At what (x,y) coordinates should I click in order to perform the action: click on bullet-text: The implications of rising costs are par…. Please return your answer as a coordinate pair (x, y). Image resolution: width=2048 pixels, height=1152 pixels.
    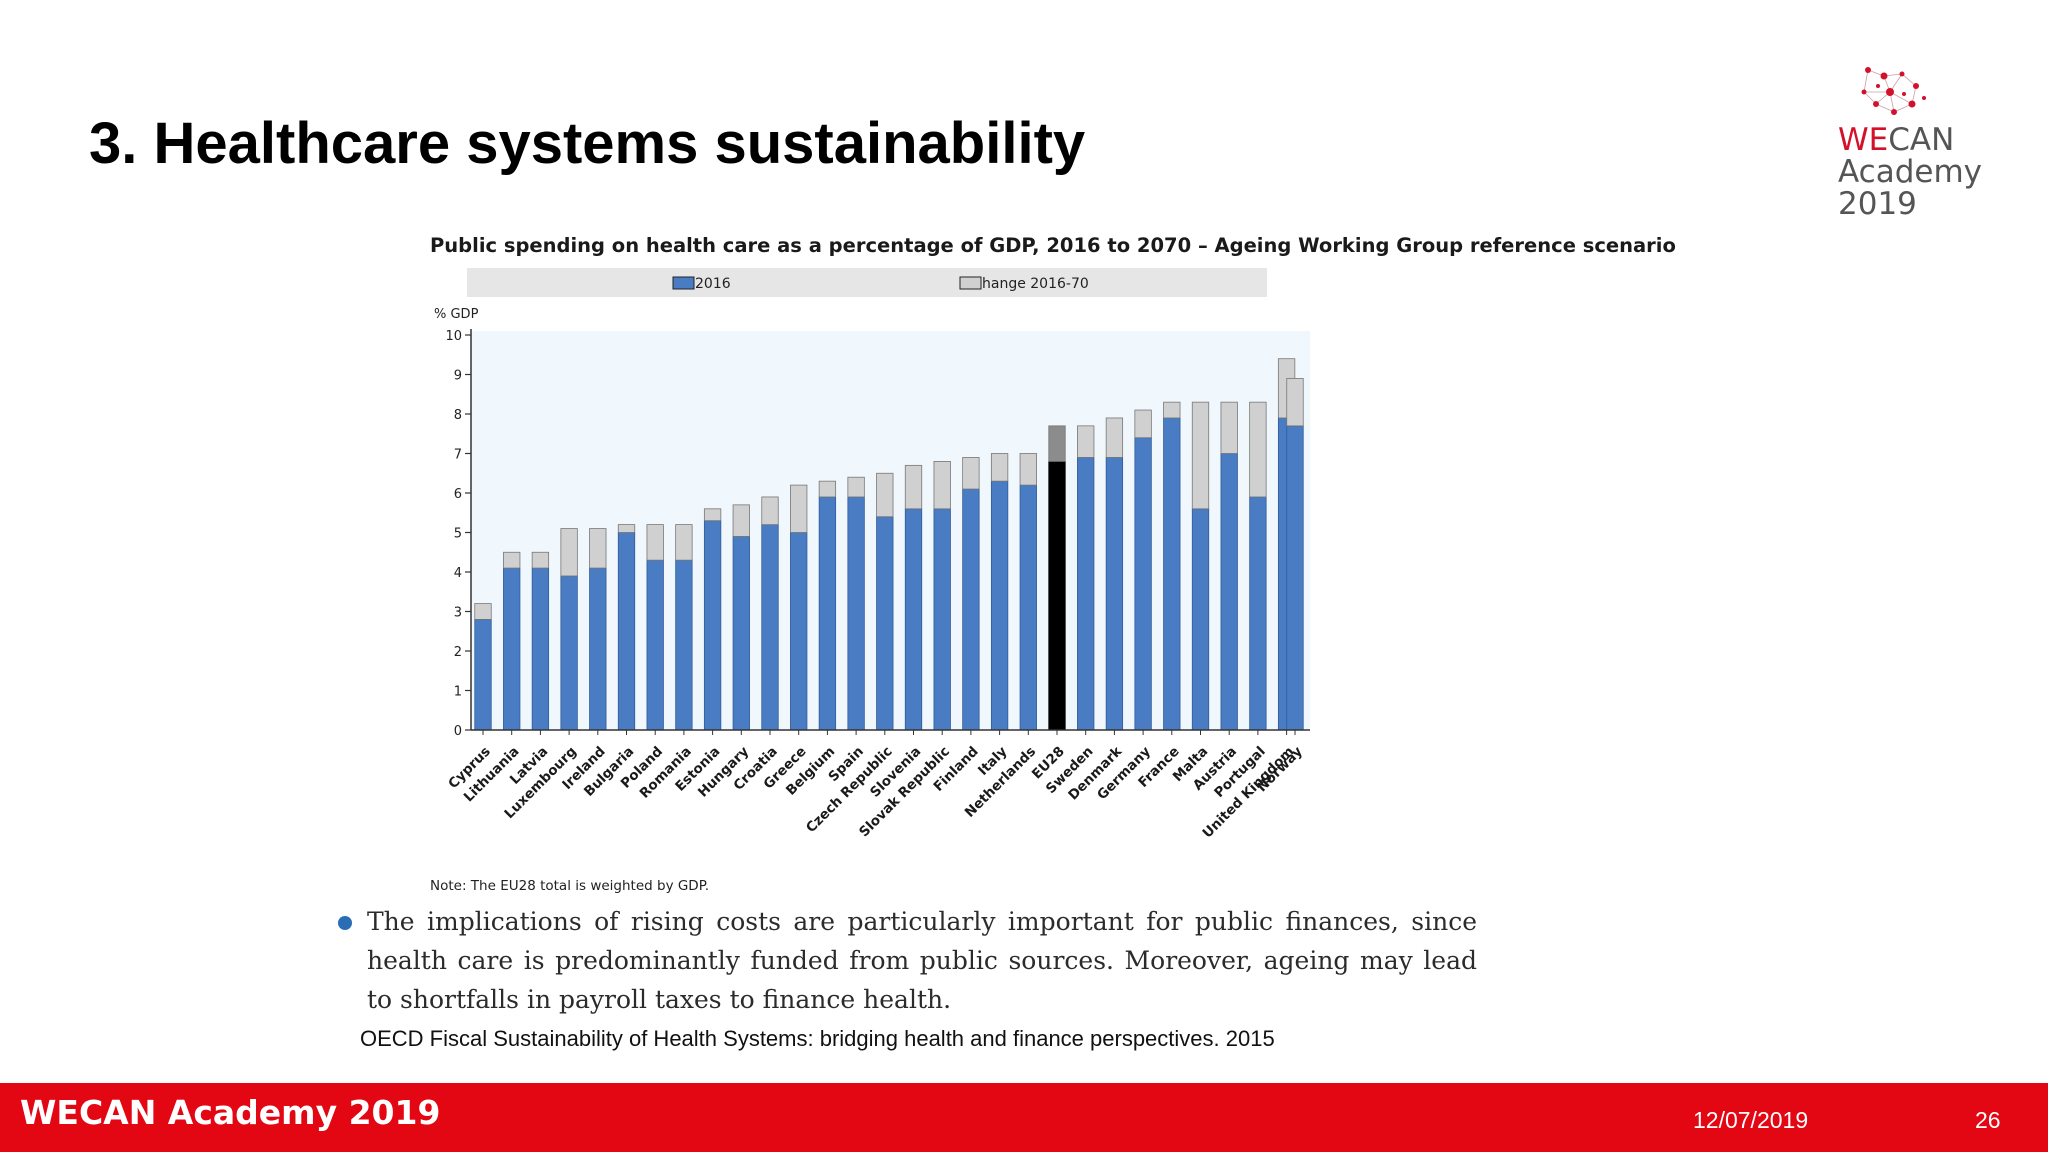
    Looking at the image, I should click on (922, 960).